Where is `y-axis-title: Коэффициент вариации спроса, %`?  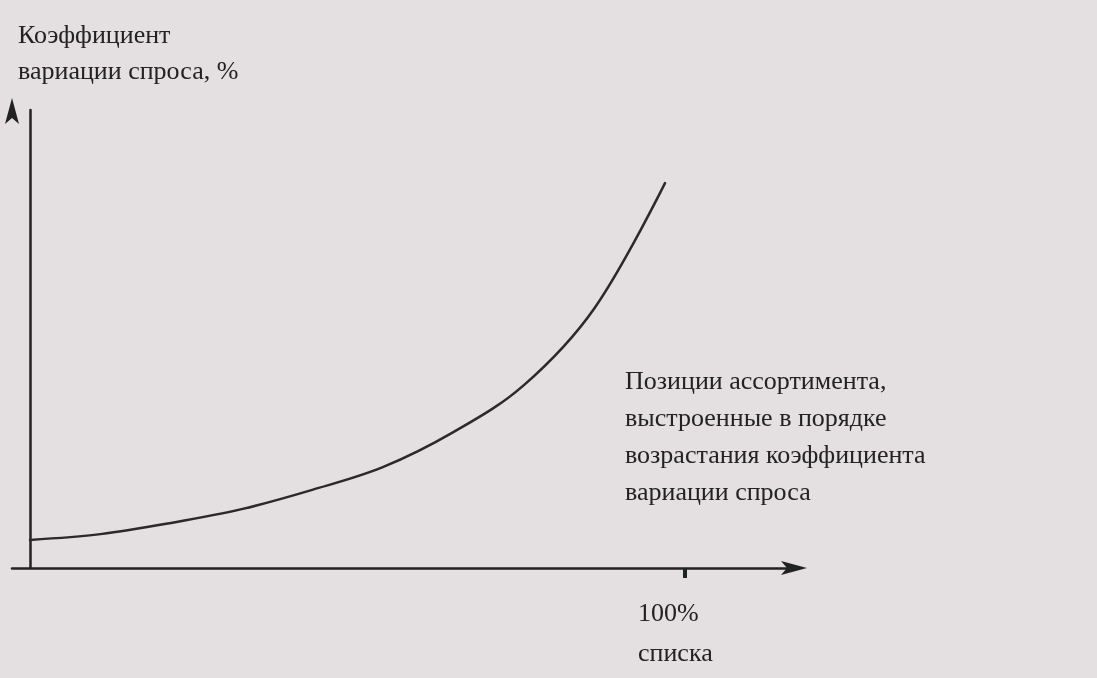 y-axis-title: Коэффициент вариации спроса, % is located at coordinates (128, 52).